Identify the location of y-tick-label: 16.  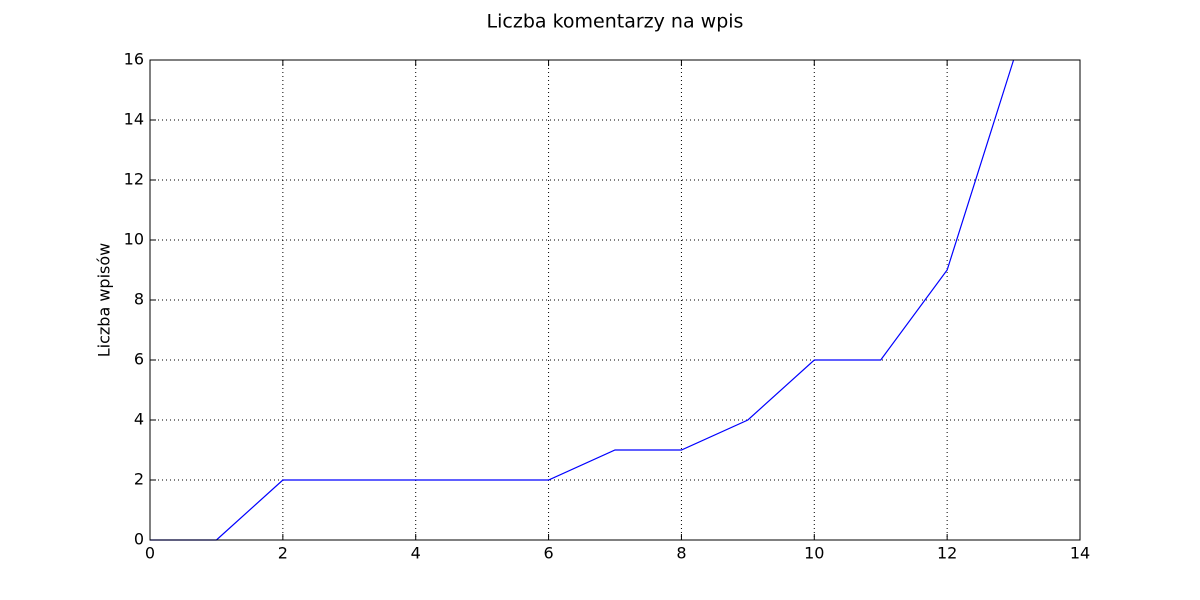
(134, 59).